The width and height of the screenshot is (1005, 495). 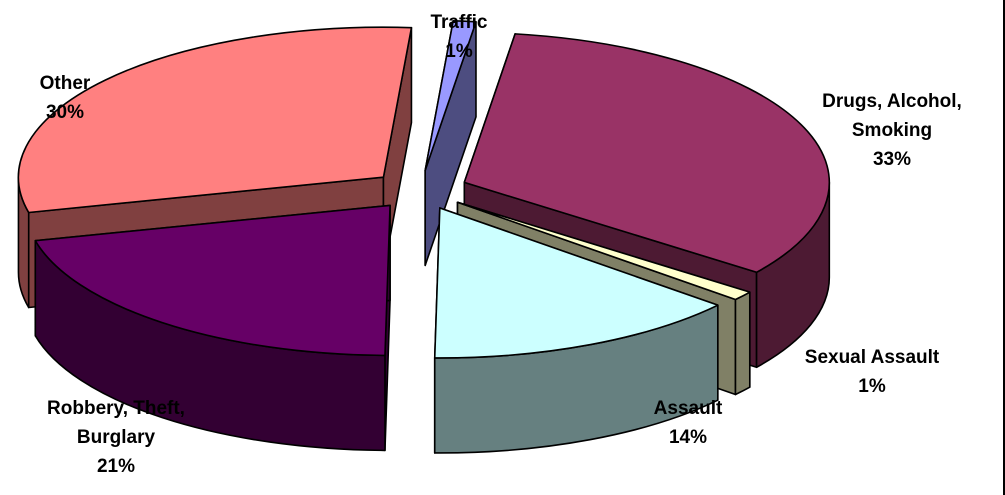 I want to click on data-label-other: Other 30%, so click(x=65, y=98).